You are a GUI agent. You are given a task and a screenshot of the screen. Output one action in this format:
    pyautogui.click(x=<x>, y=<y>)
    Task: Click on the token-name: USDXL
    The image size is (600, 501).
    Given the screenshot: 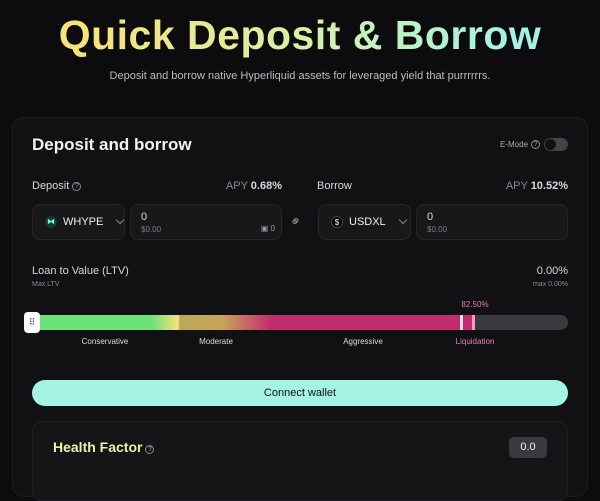 What is the action you would take?
    pyautogui.click(x=367, y=222)
    